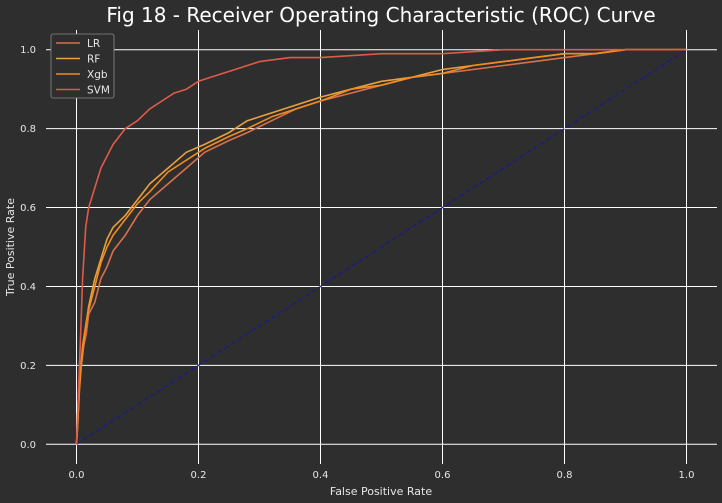  I want to click on x-tick-label: 0.8, so click(565, 475).